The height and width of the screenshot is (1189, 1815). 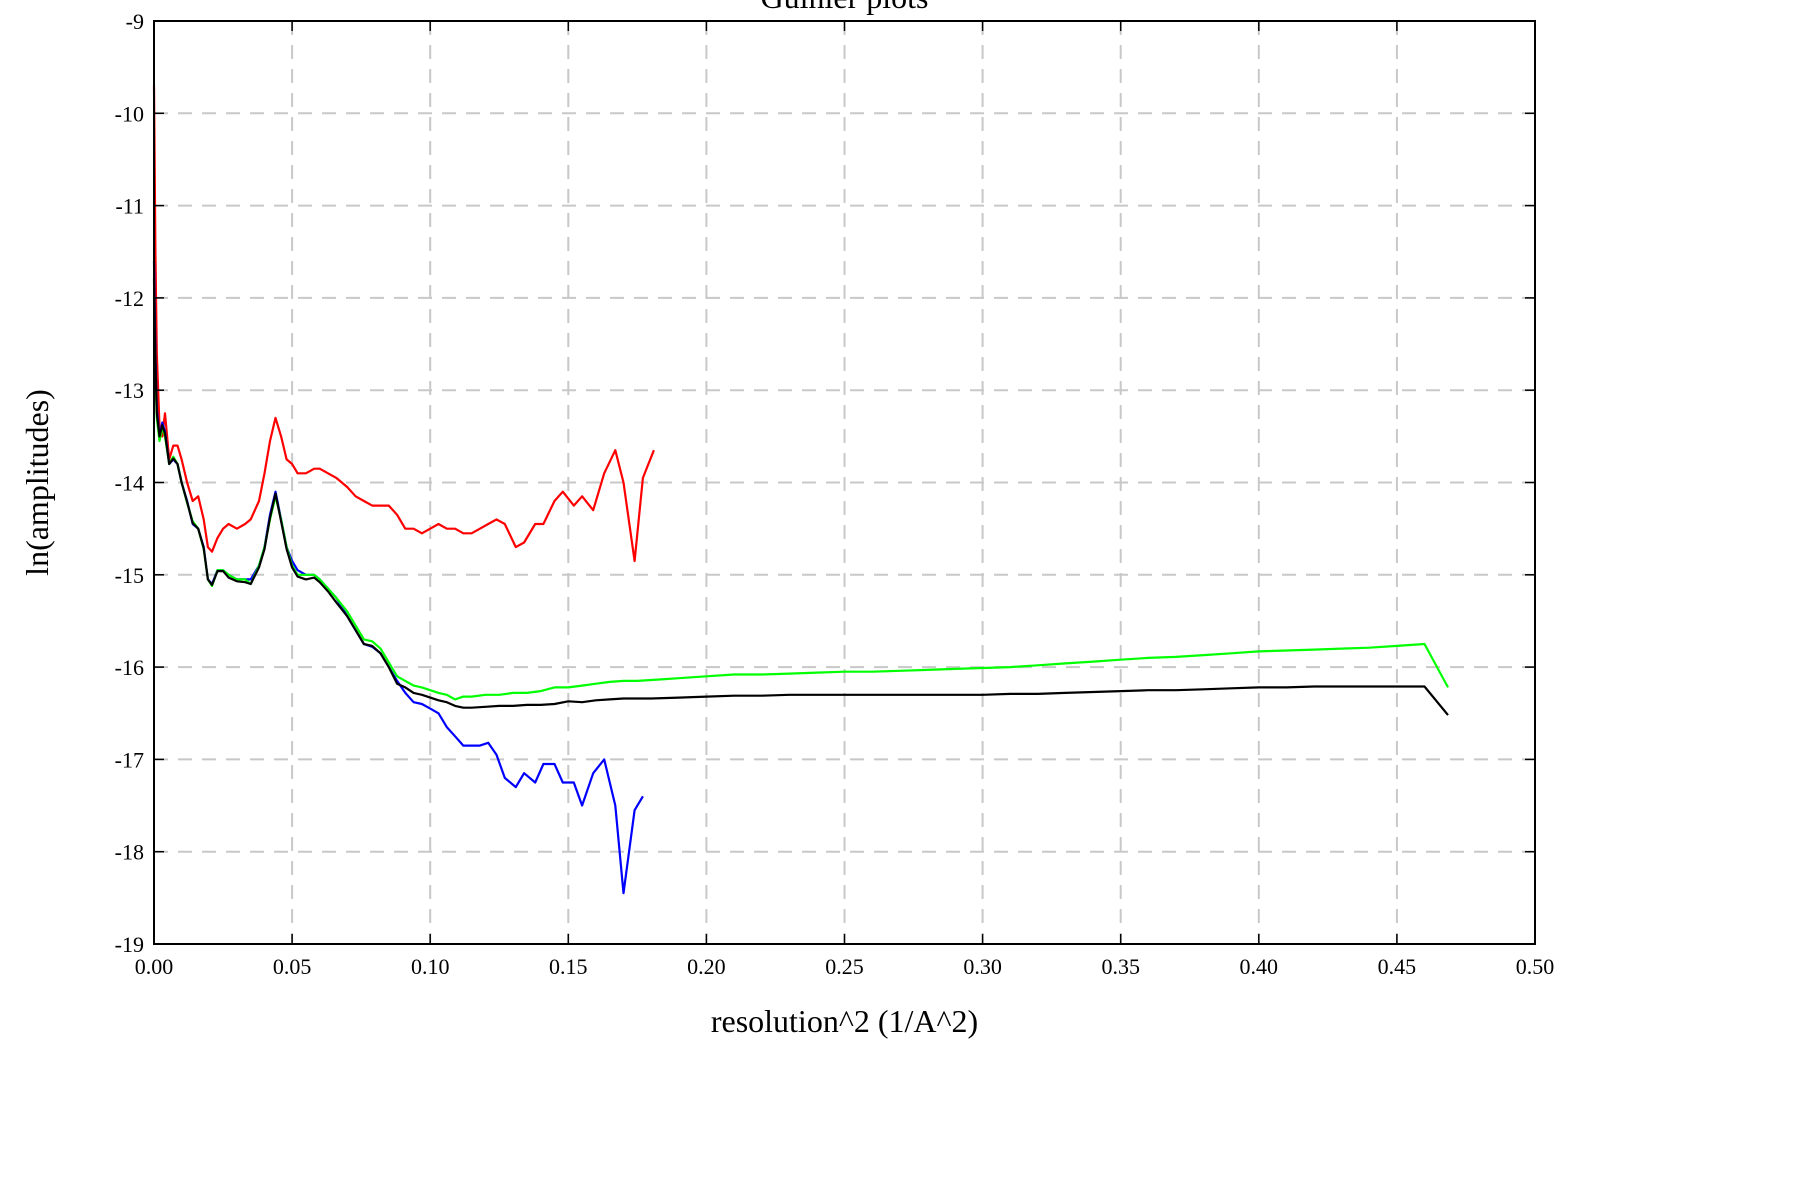 I want to click on x-tick-label: 0.50, so click(x=1535, y=966).